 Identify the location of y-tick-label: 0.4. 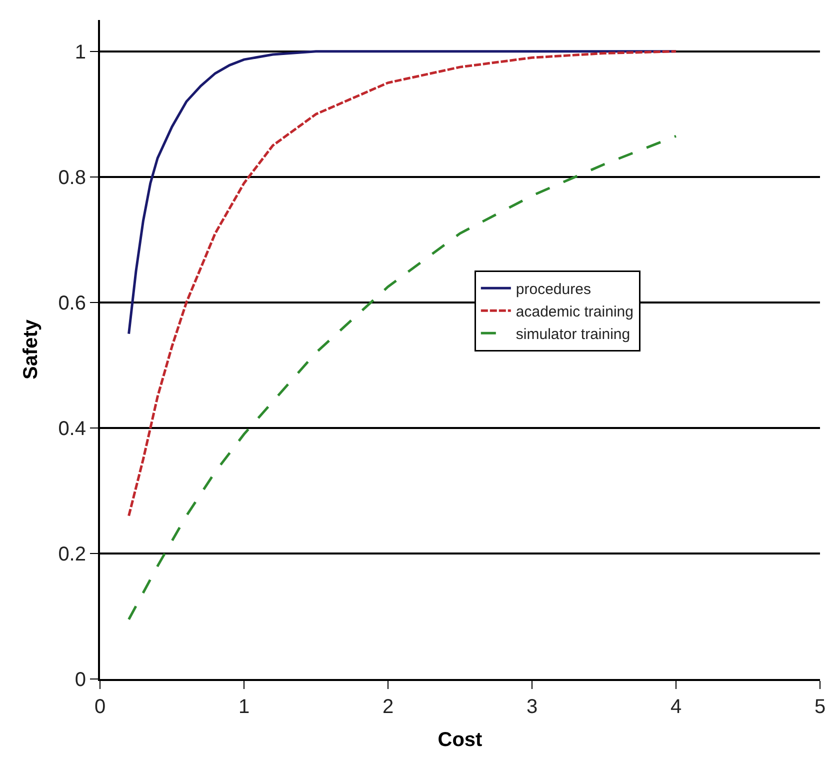
(72, 429).